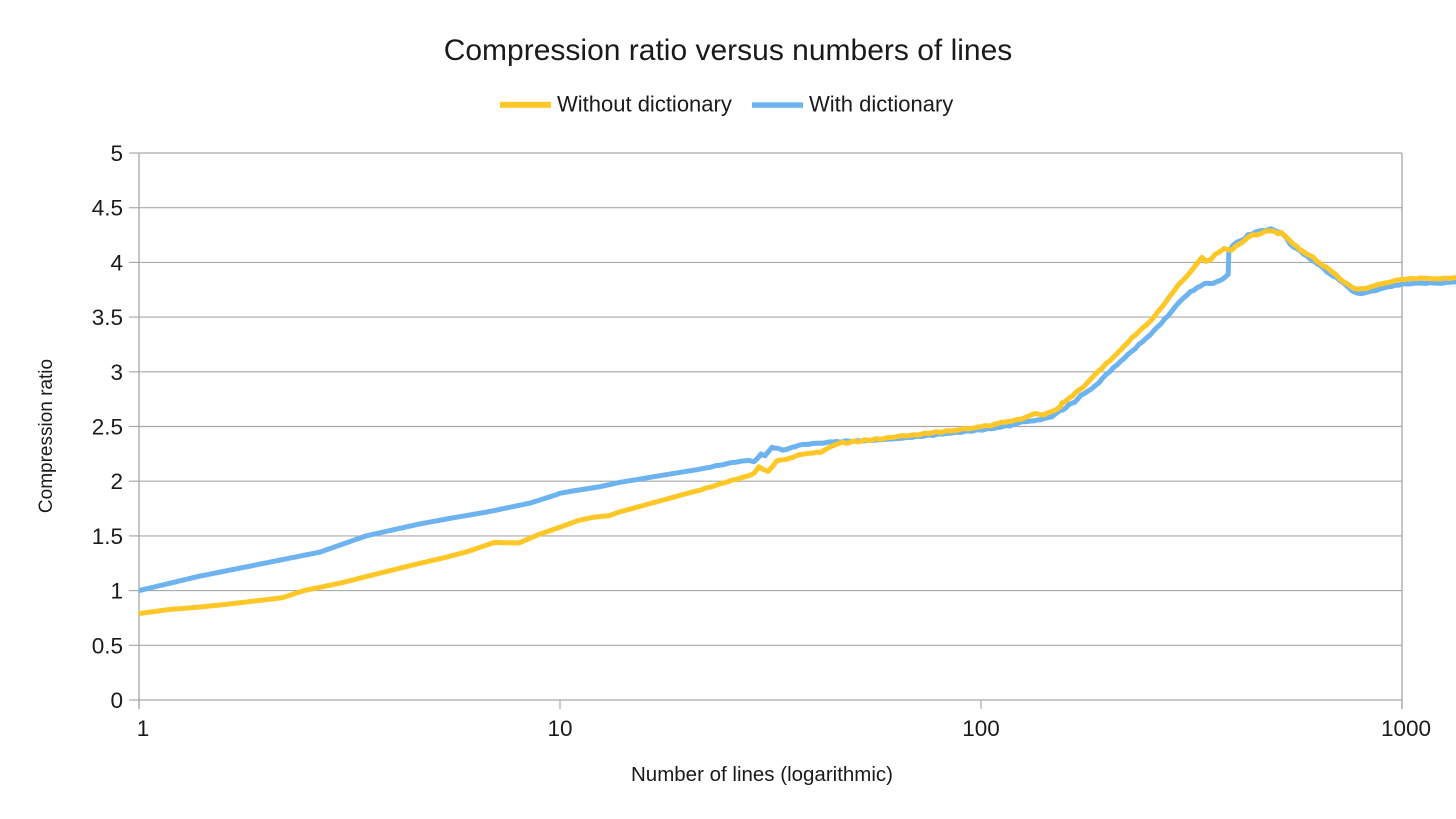 Image resolution: width=1456 pixels, height=819 pixels. What do you see at coordinates (1406, 728) in the screenshot?
I see `svg-text: 1000` at bounding box center [1406, 728].